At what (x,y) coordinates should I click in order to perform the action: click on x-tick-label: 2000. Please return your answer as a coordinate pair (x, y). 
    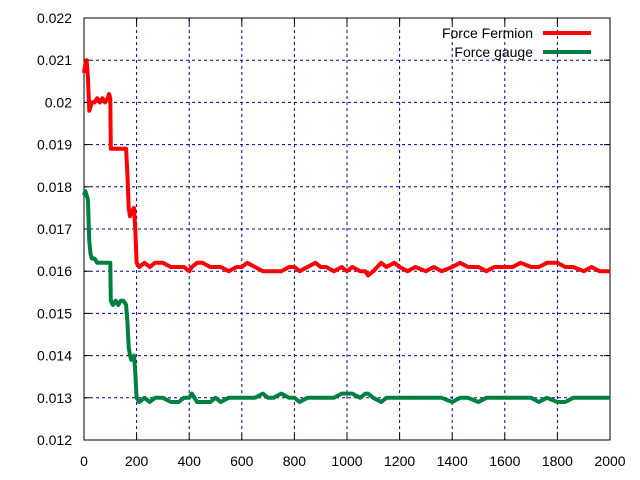
    Looking at the image, I should click on (609, 461).